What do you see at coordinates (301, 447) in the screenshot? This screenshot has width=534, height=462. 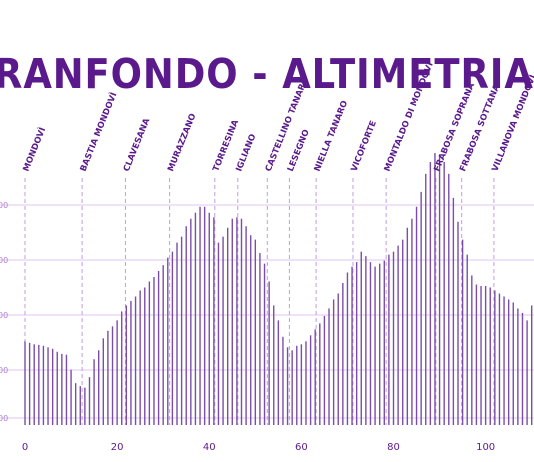 I see `x-tick-label: 60` at bounding box center [301, 447].